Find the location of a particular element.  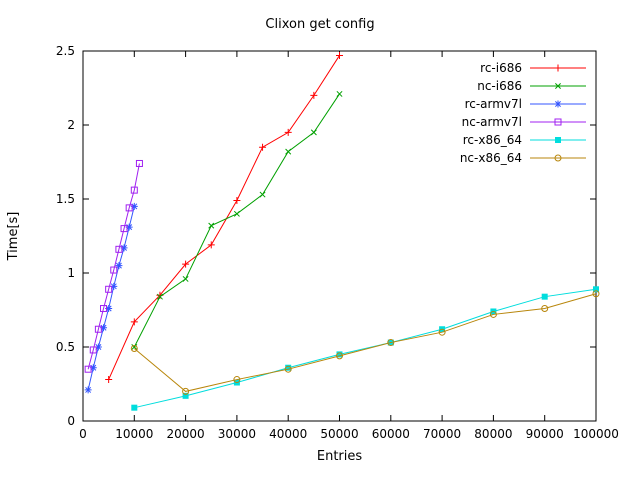

y-tick-label: 1.5 is located at coordinates (65, 199).